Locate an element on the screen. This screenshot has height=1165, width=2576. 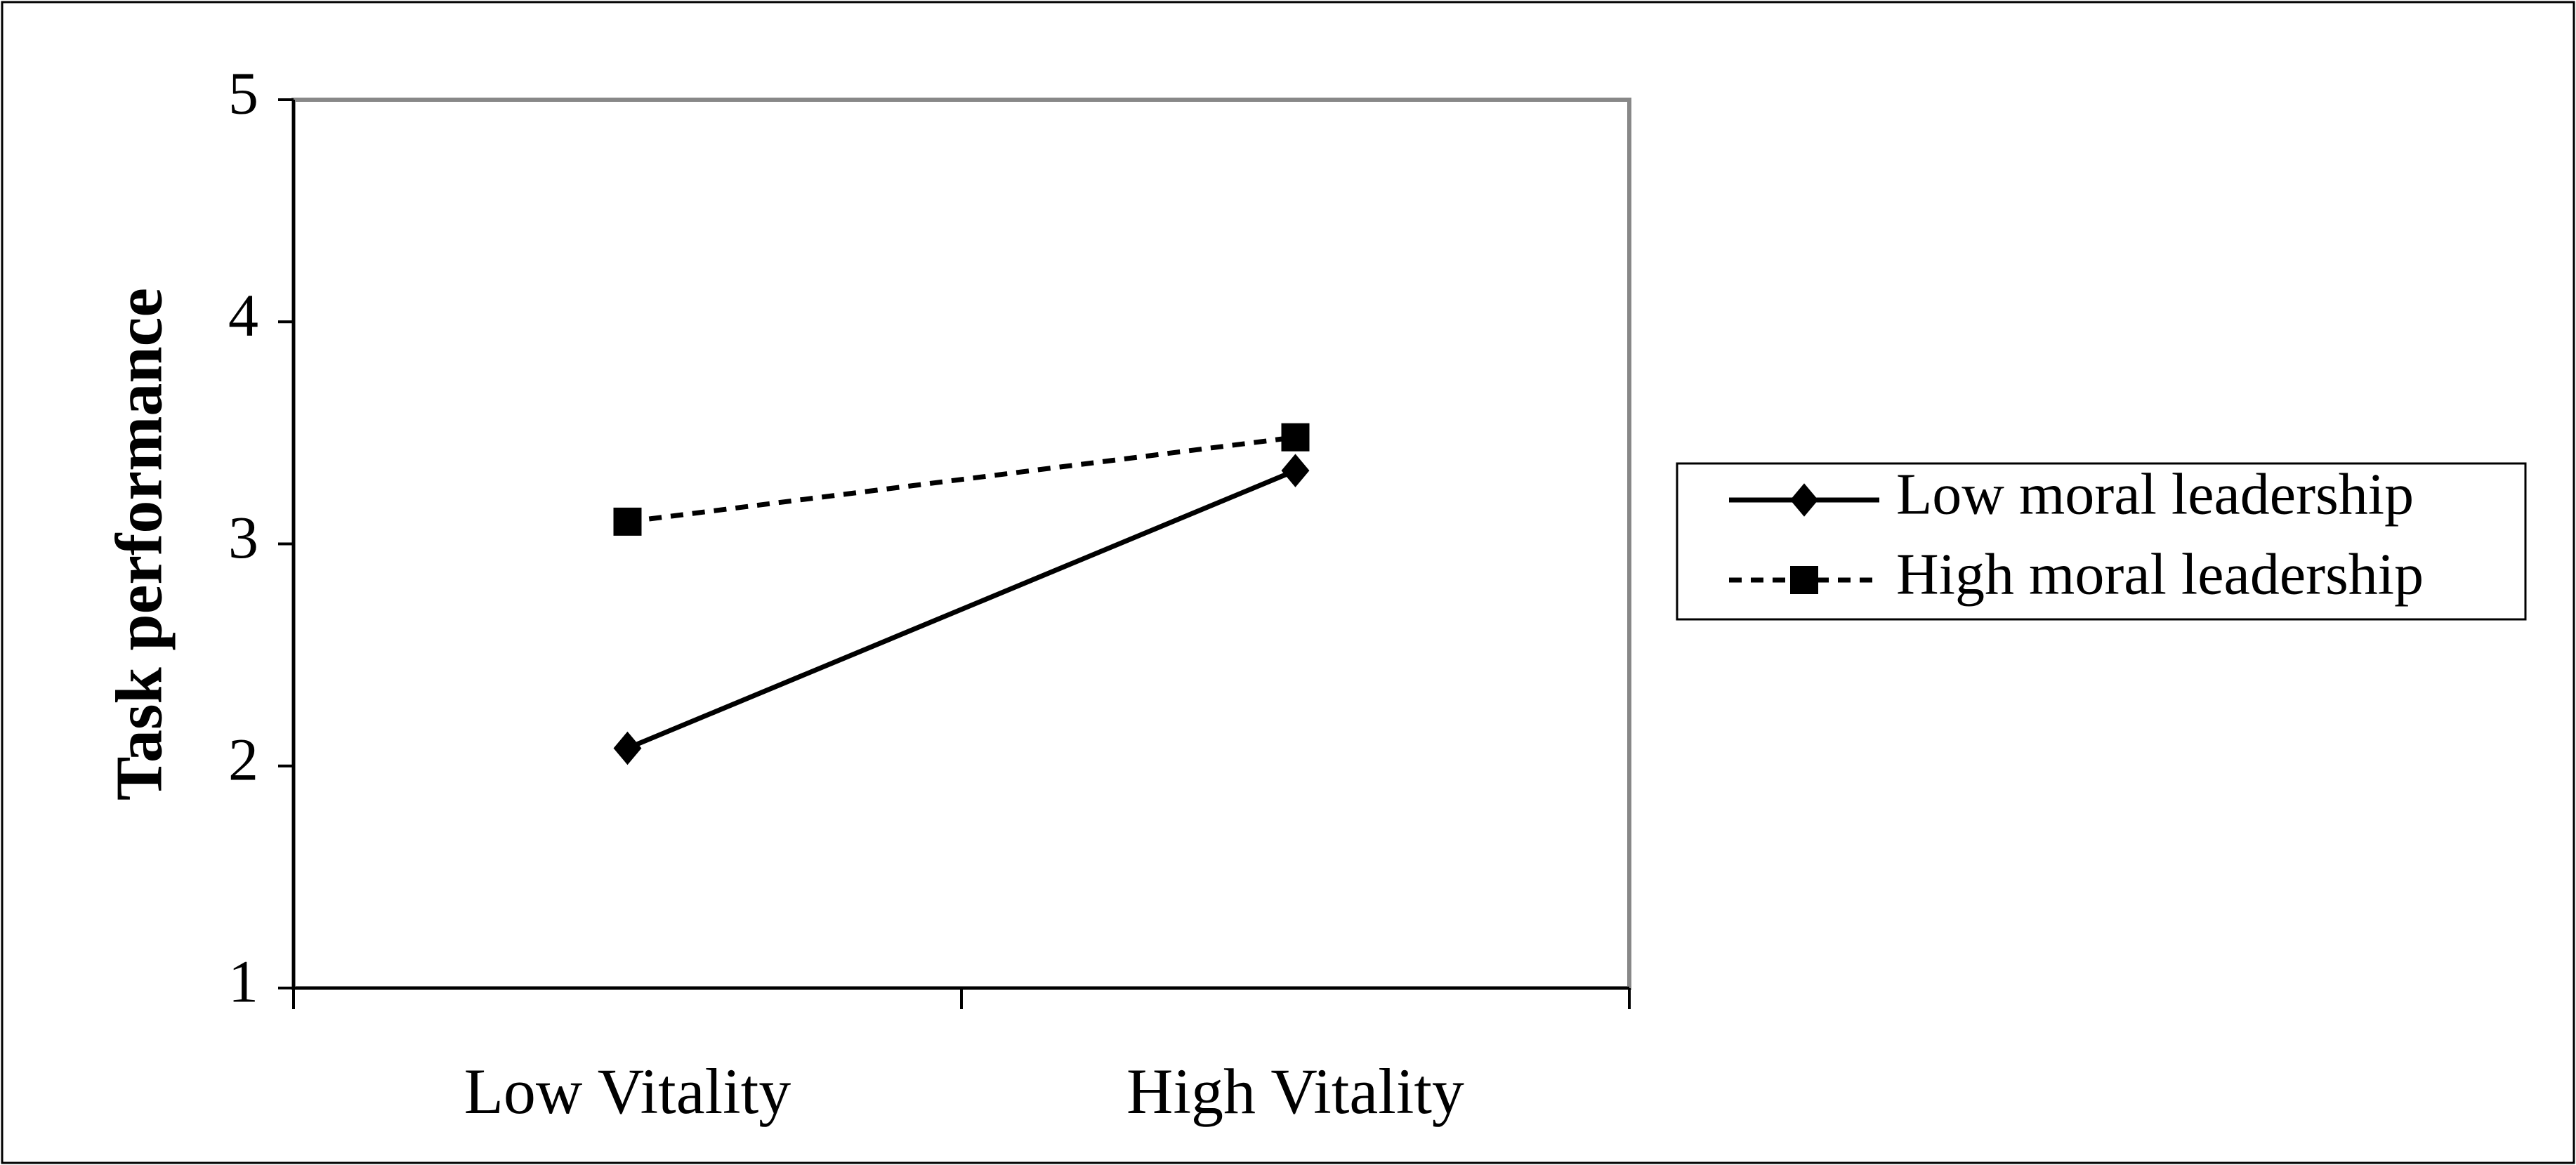
series-layer is located at coordinates (961, 594).